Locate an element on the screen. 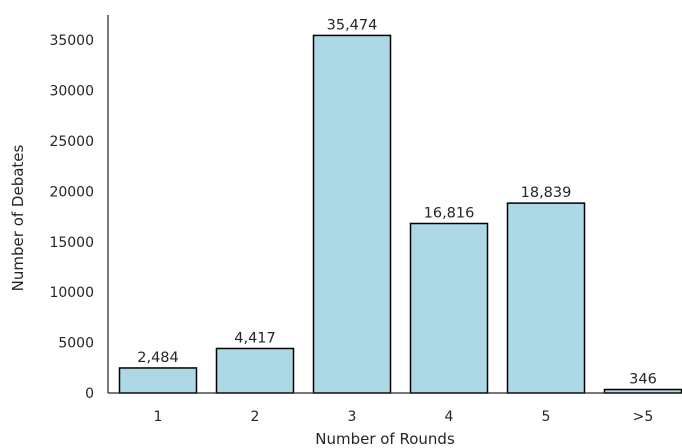 The image size is (682, 448). bar-value-label: 18,839 is located at coordinates (546, 193).